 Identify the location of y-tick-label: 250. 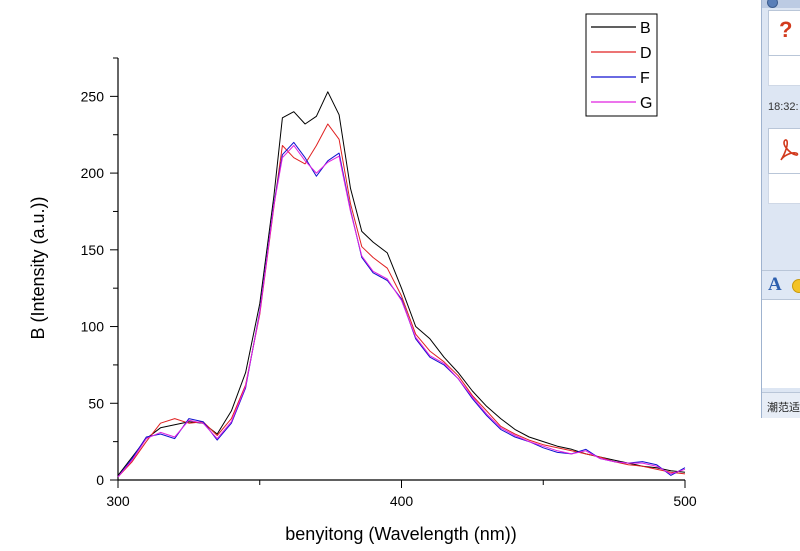
(93, 96).